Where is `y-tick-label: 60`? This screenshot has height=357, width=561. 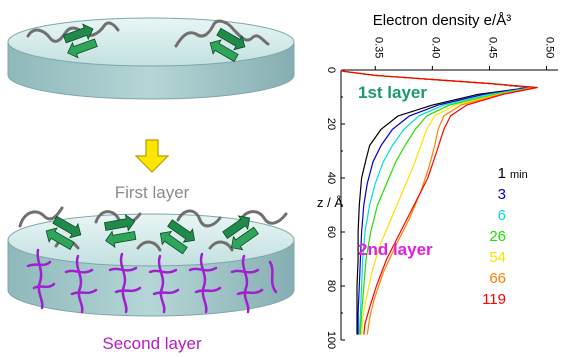 y-tick-label: 60 is located at coordinates (331, 232).